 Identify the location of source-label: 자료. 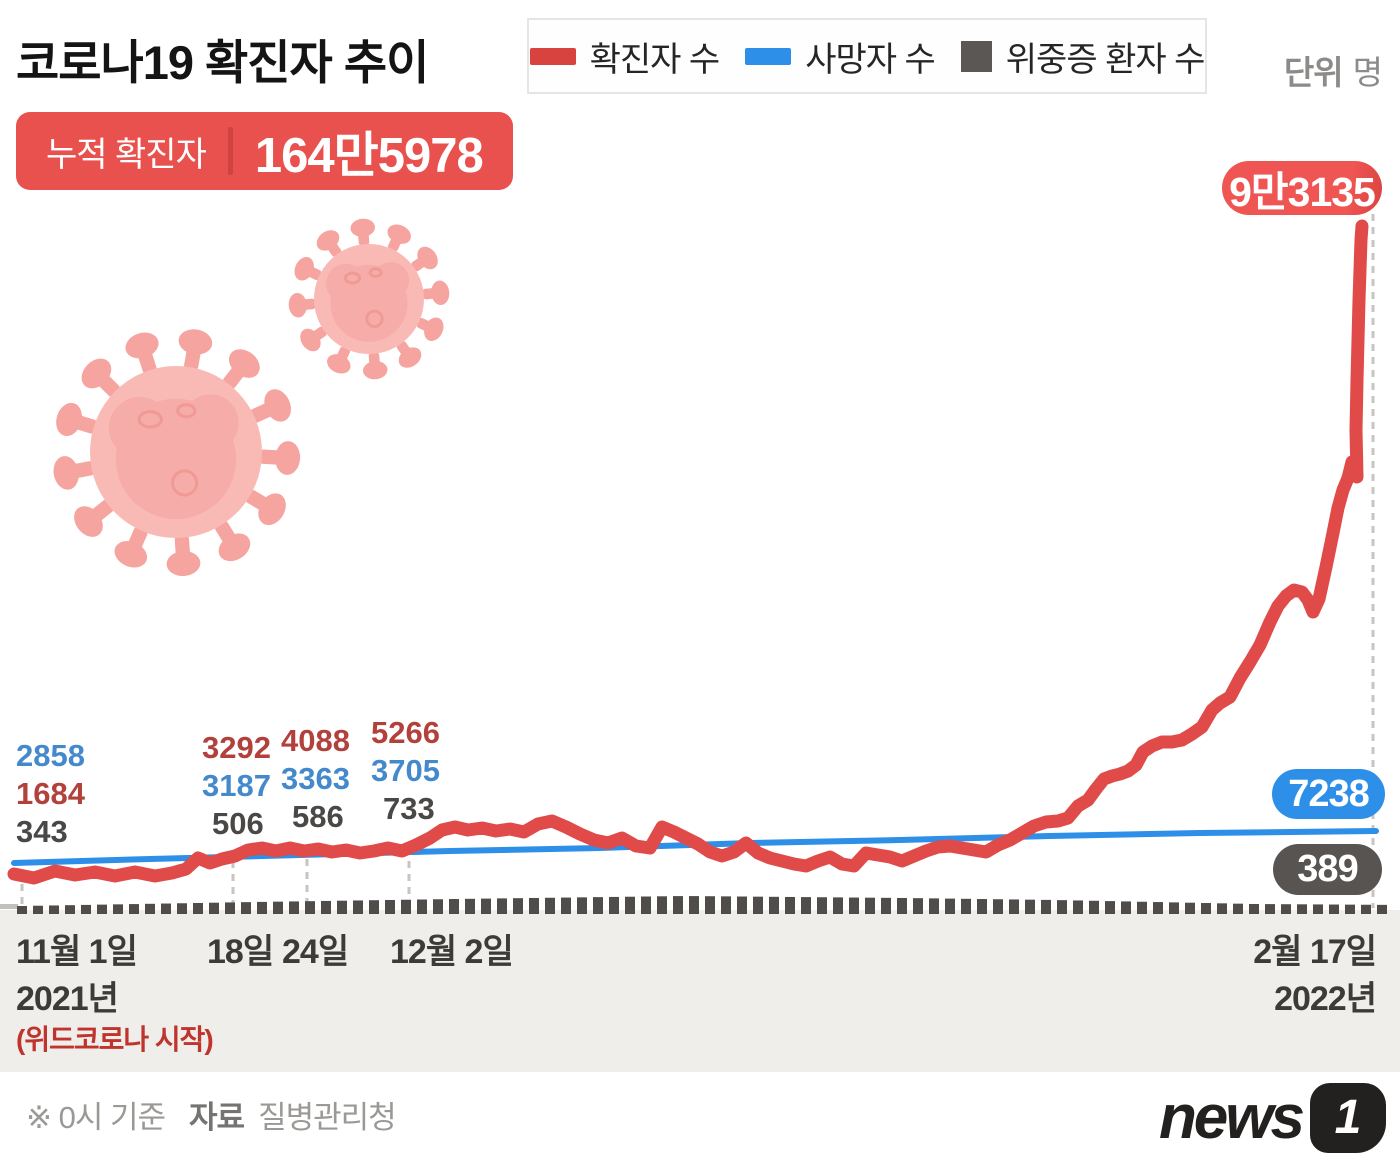
(217, 1117).